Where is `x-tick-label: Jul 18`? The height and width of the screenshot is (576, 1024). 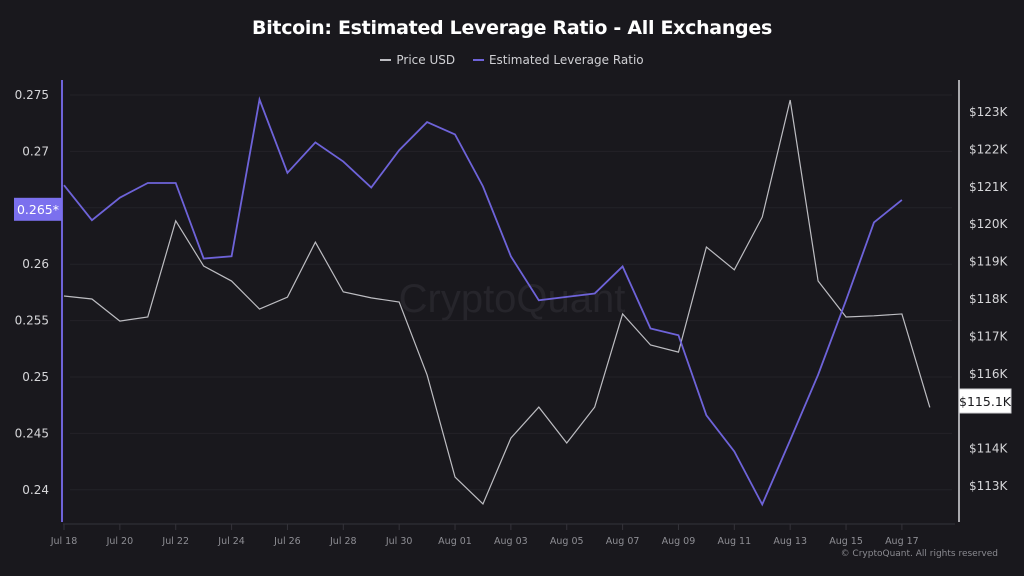
x-tick-label: Jul 18 is located at coordinates (64, 541).